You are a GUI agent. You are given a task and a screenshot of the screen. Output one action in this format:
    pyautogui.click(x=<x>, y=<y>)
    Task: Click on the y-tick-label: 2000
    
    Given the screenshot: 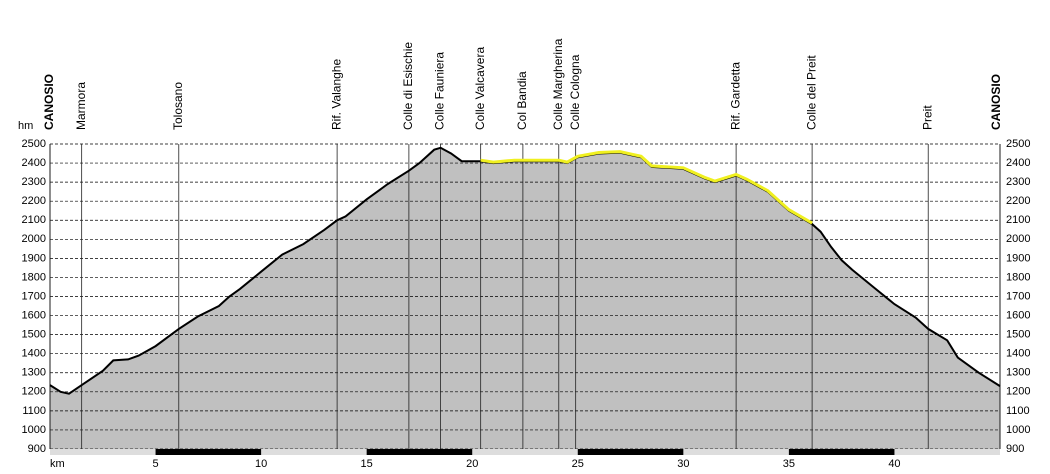 What is the action you would take?
    pyautogui.click(x=34, y=239)
    